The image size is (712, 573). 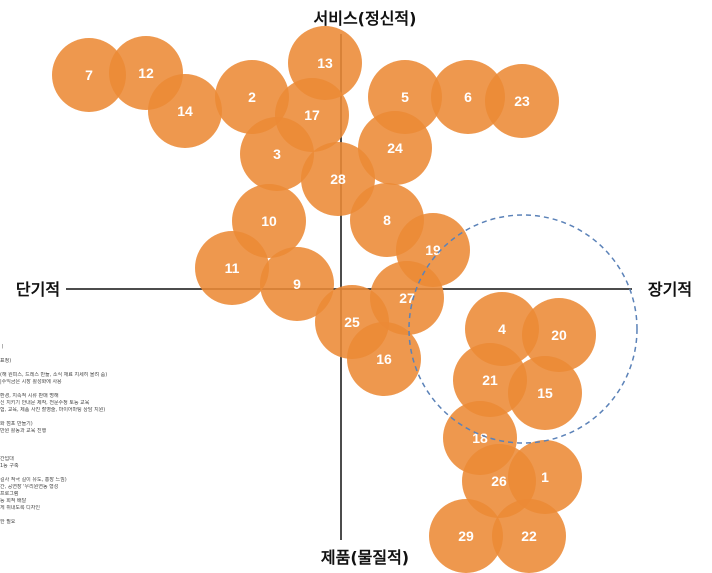 What do you see at coordinates (38, 289) in the screenshot?
I see `axis-label-left: 단기적` at bounding box center [38, 289].